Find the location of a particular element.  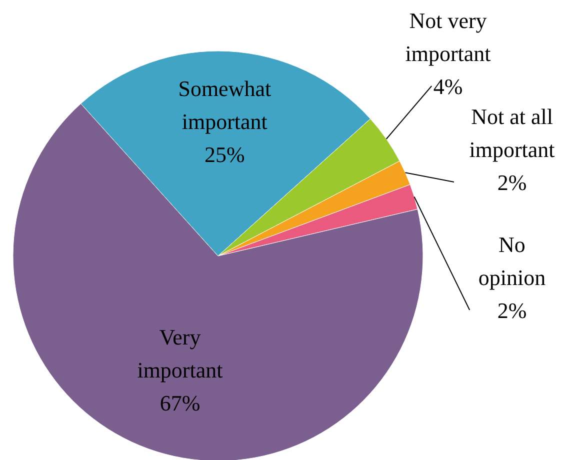

slice-label: No opinion is located at coordinates (512, 261).